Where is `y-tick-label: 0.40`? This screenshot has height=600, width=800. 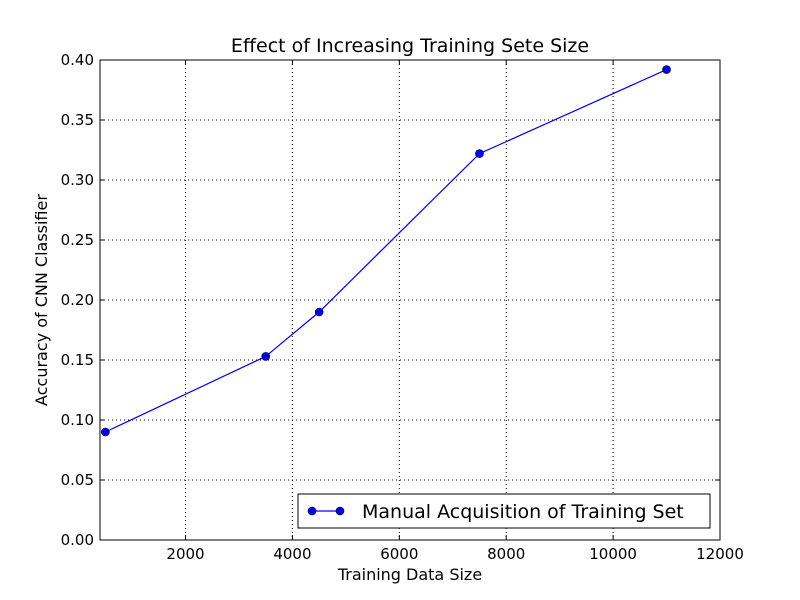 y-tick-label: 0.40 is located at coordinates (77, 60).